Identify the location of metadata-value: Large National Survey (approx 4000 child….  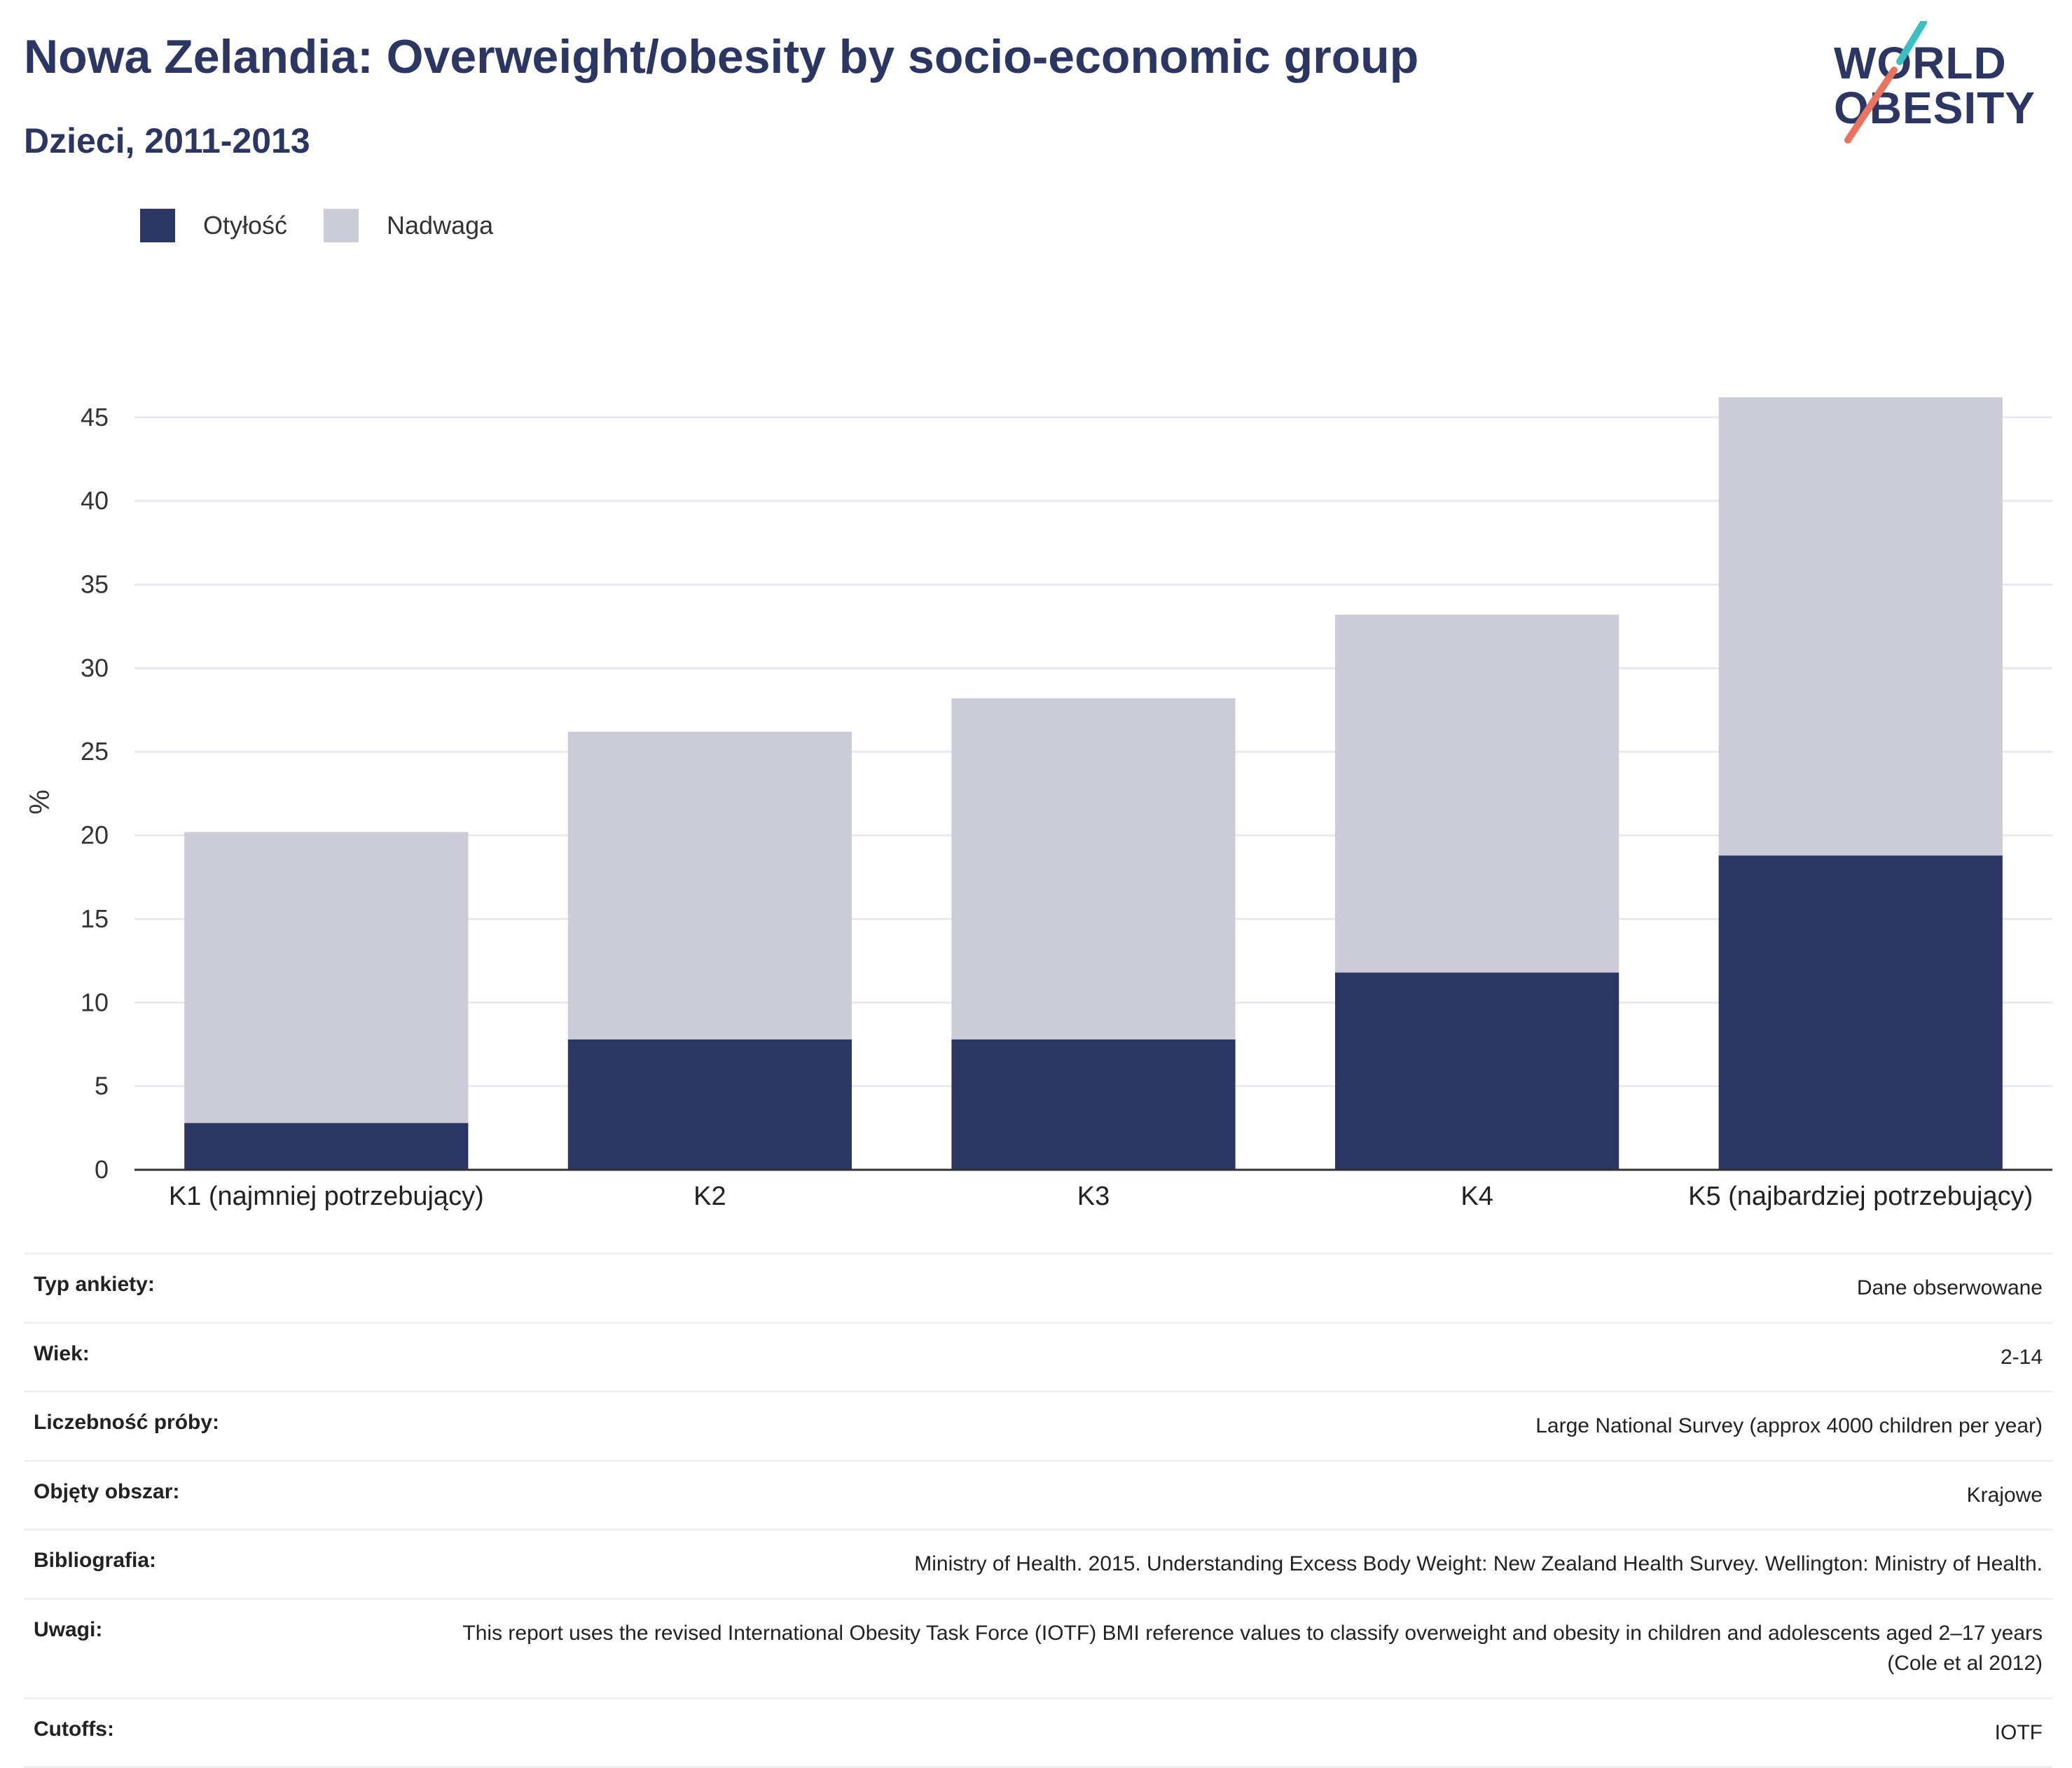
(1789, 1426).